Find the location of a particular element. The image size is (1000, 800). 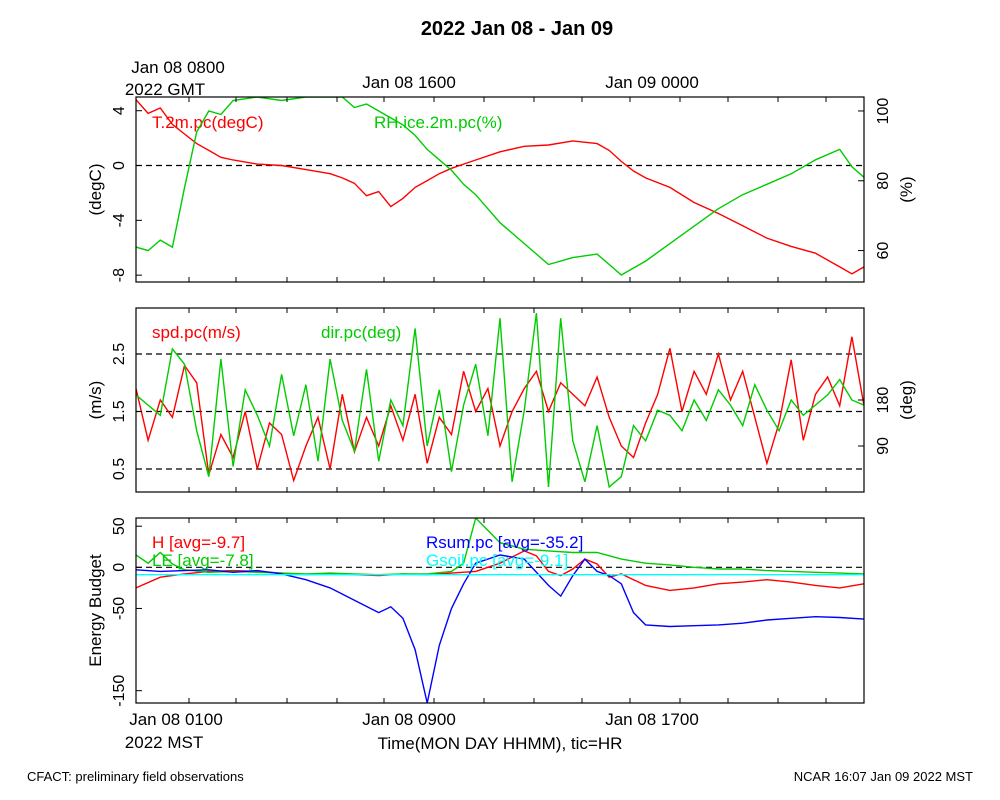

footer-right: NCAR 16:07 Jan 09 2022 MST is located at coordinates (883, 776).